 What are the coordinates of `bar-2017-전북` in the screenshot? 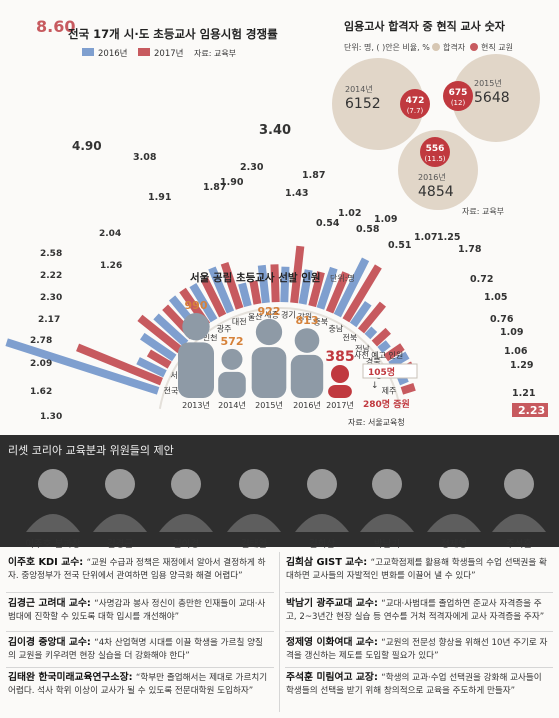 It's located at (371, 317).